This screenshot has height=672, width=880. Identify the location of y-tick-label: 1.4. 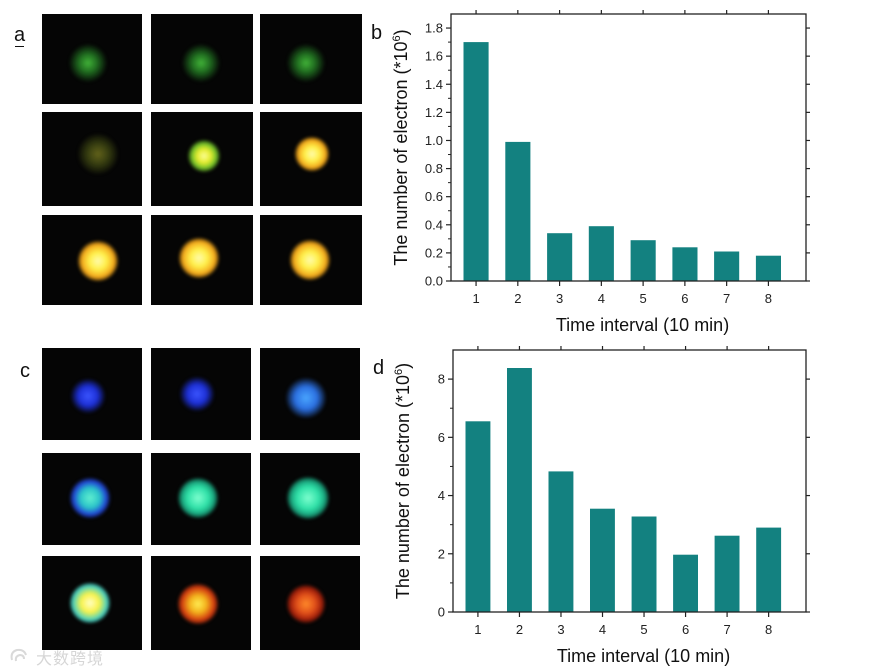
(434, 84).